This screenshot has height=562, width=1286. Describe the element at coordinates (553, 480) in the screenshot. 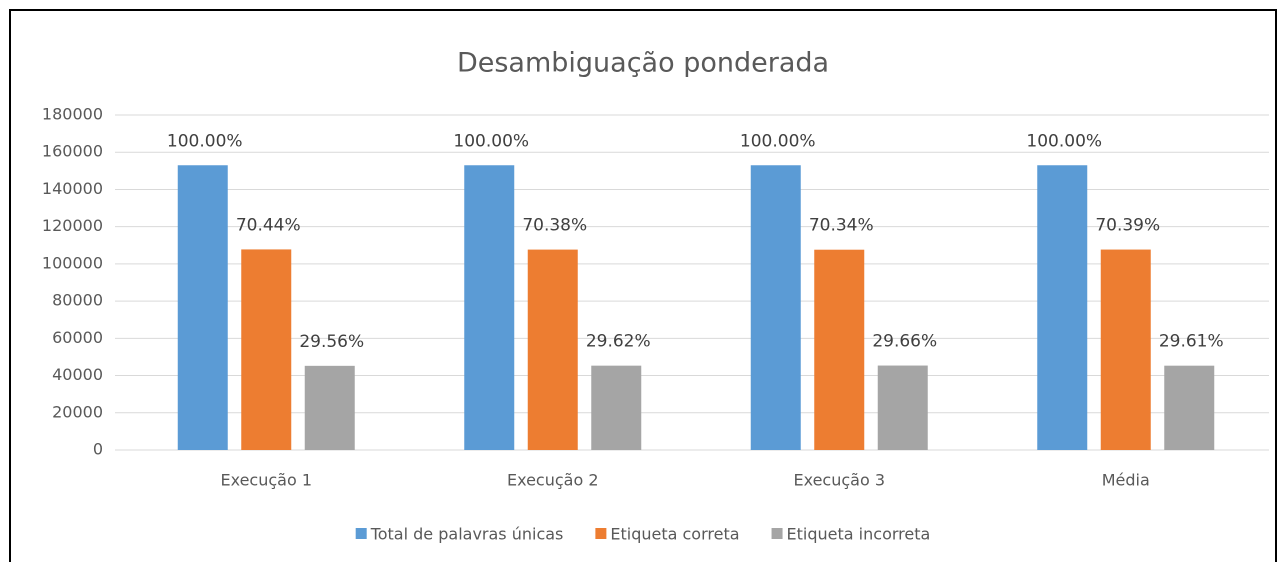

I see `x-tick-label: Execução 2` at that location.